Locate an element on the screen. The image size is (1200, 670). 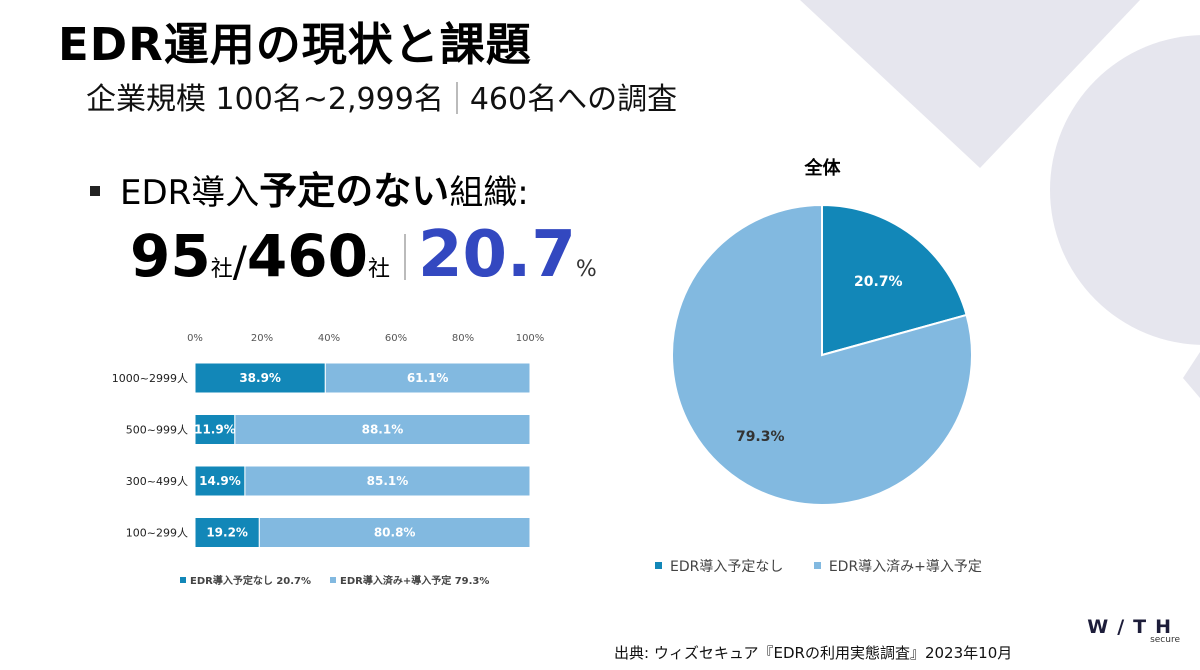
bar-data-label: 11.9% is located at coordinates (215, 430).